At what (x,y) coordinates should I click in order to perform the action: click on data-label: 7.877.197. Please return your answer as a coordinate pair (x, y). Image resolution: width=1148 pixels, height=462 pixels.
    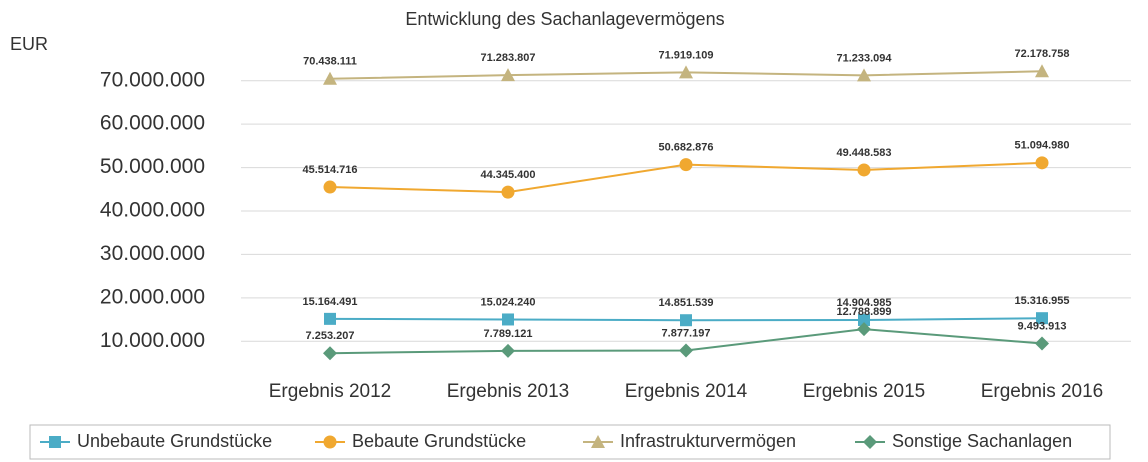
    Looking at the image, I should click on (686, 333).